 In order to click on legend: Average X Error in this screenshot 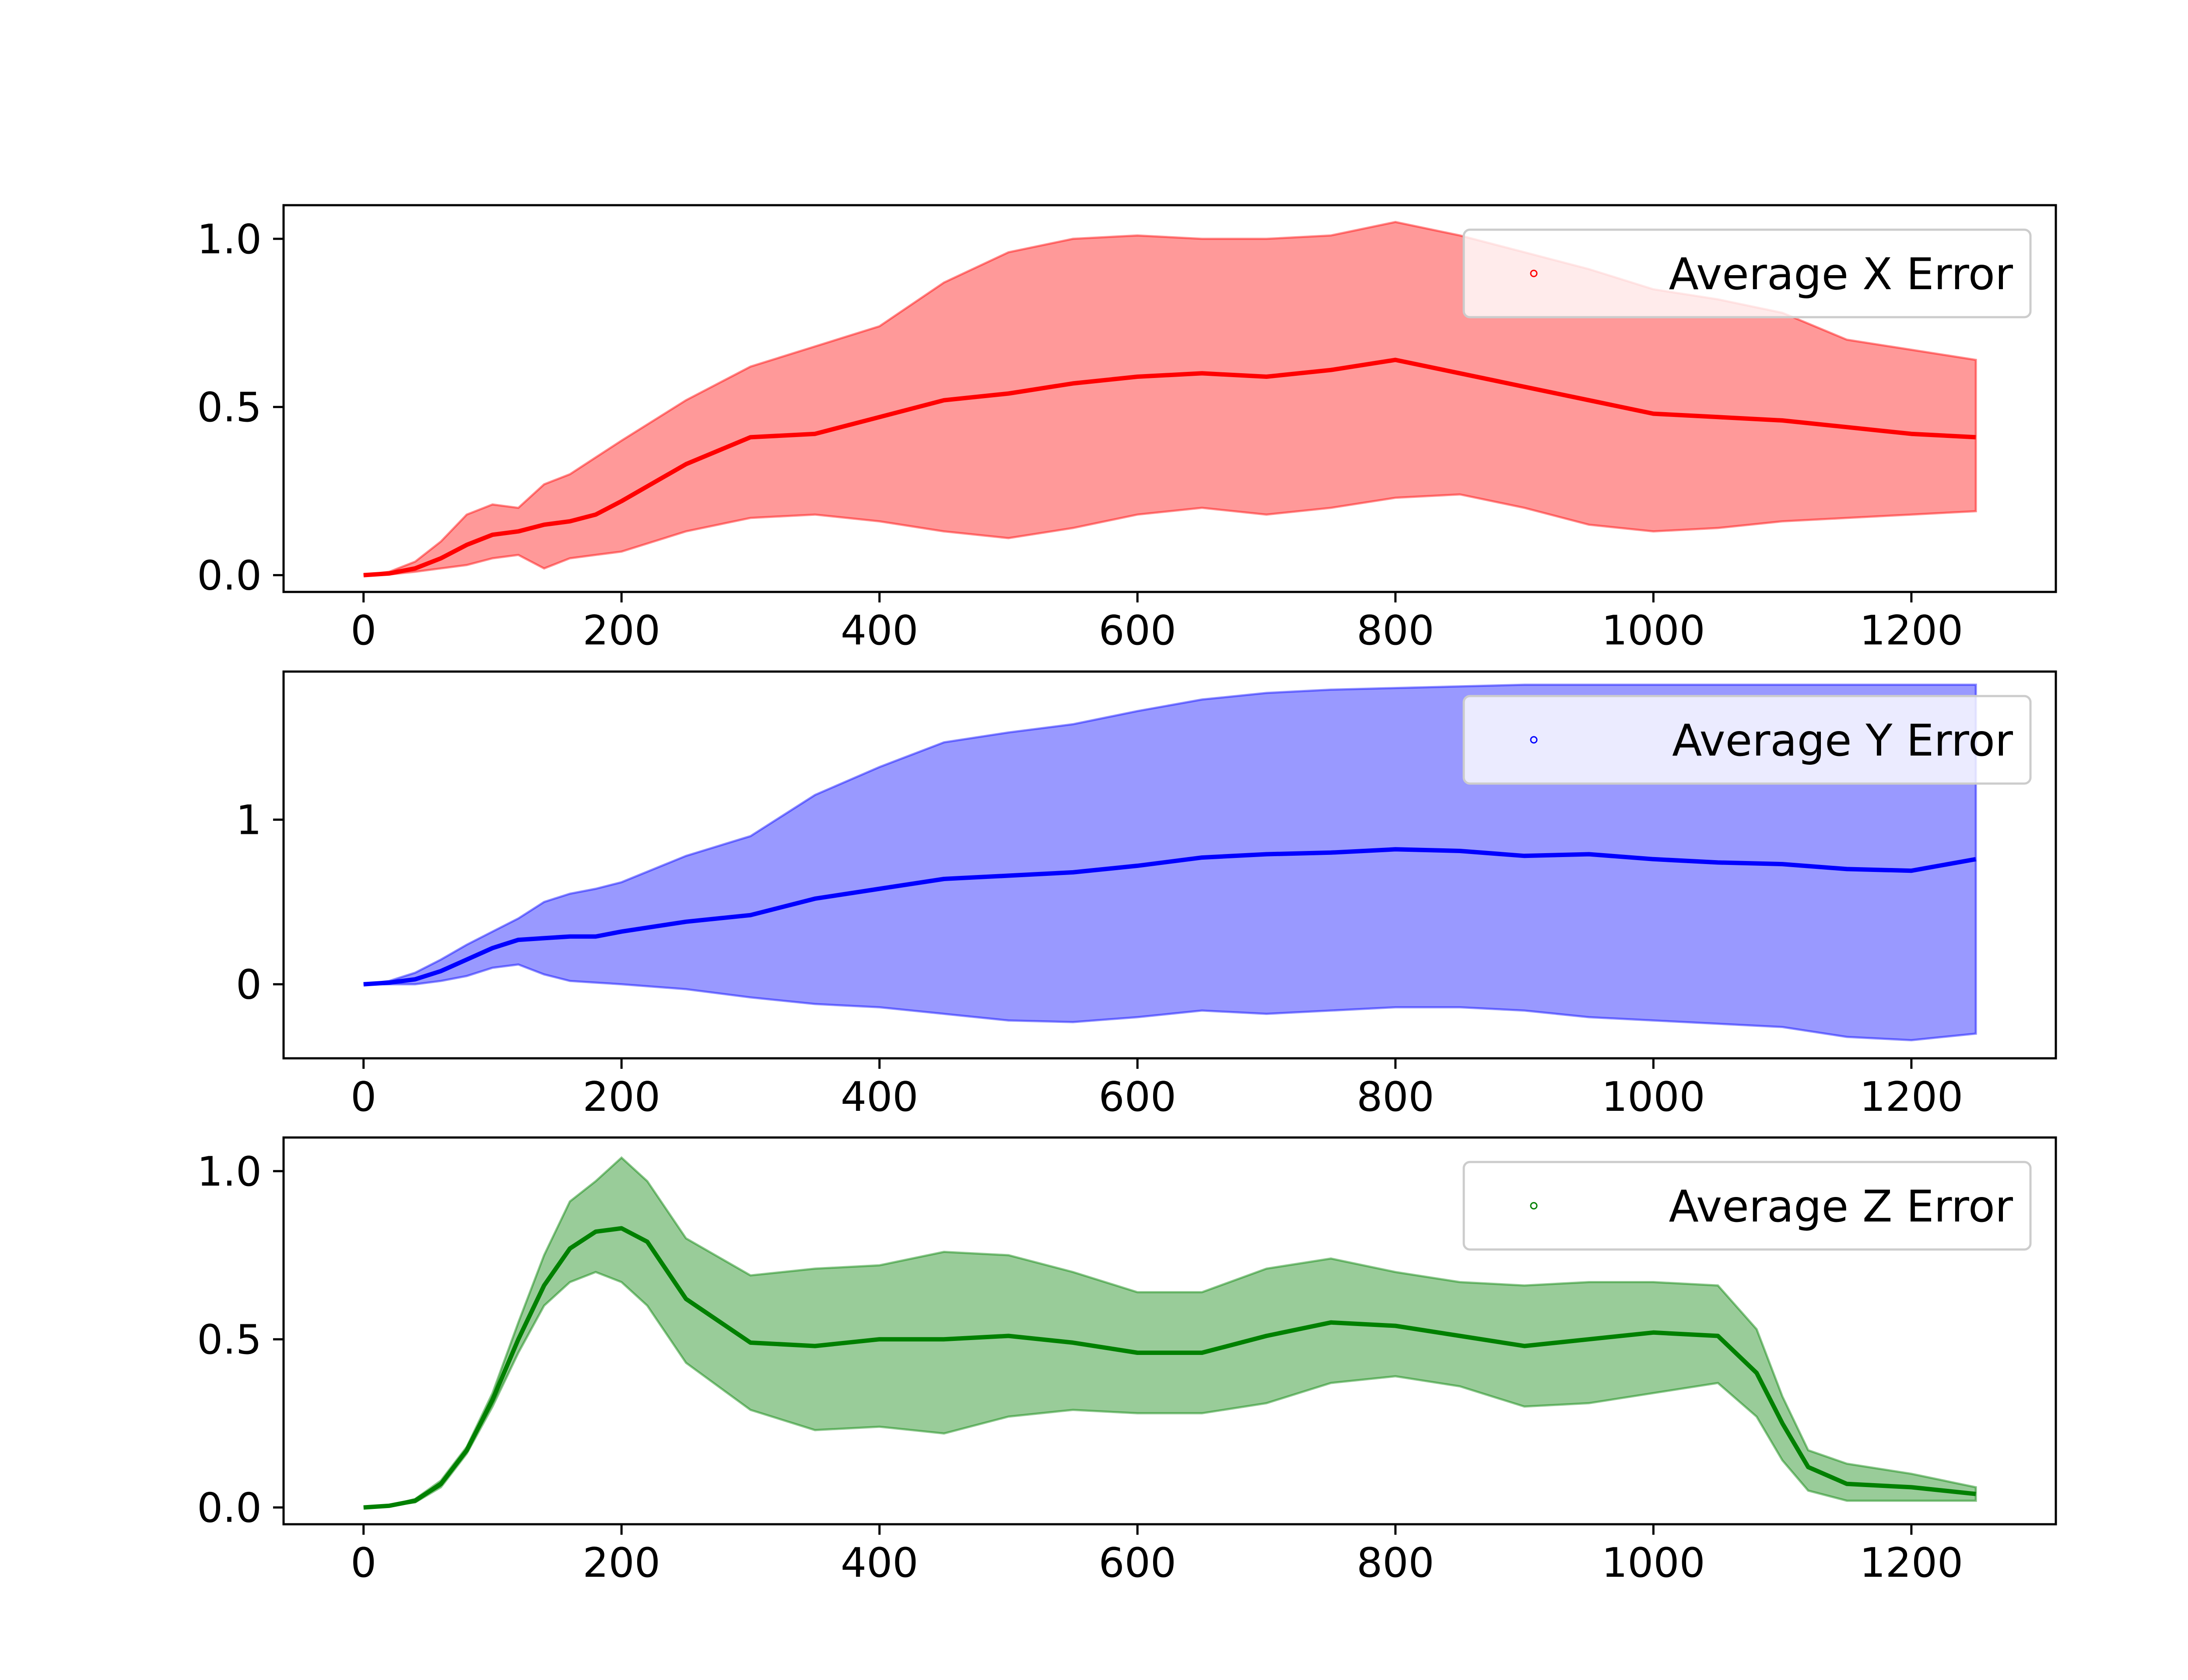, I will do `click(1747, 273)`.